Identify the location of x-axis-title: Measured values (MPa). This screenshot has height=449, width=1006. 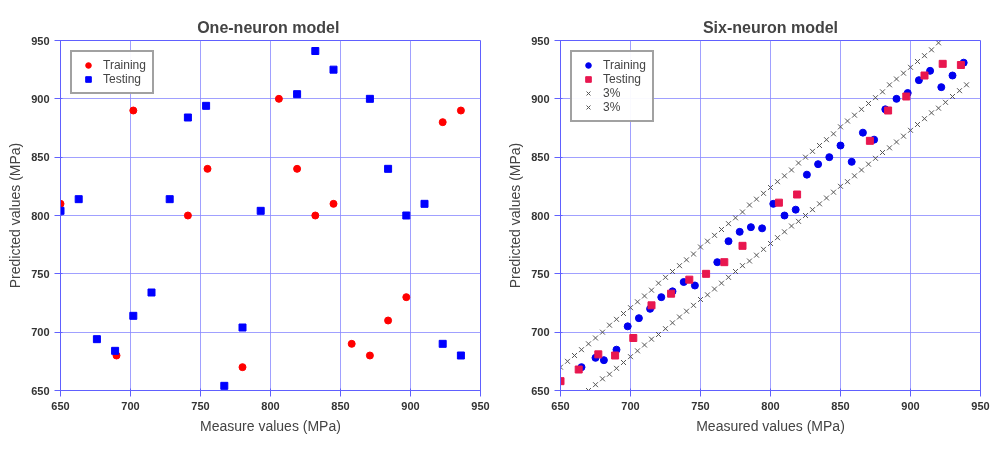
(770, 425).